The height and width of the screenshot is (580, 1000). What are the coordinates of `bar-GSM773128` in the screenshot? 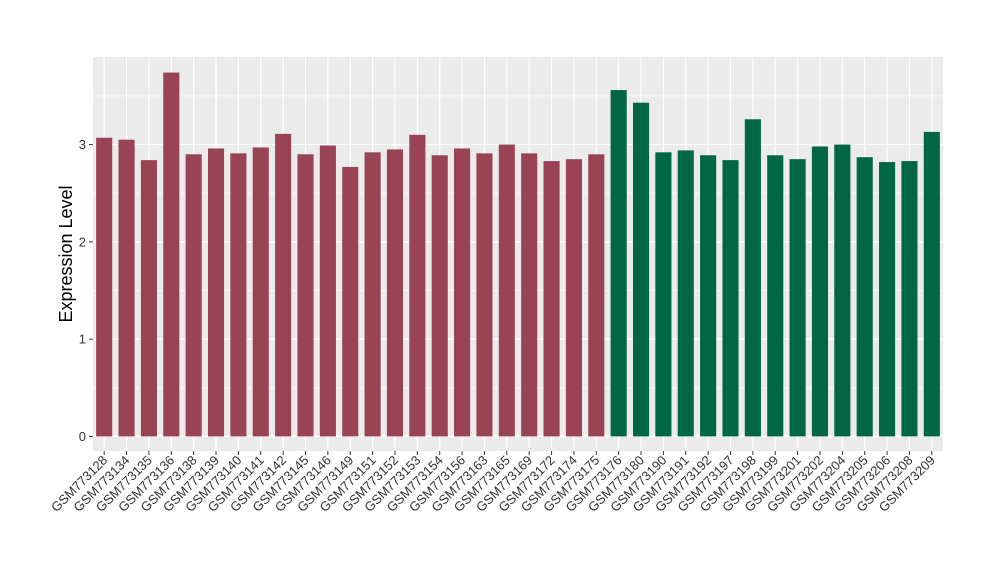 It's located at (104, 287).